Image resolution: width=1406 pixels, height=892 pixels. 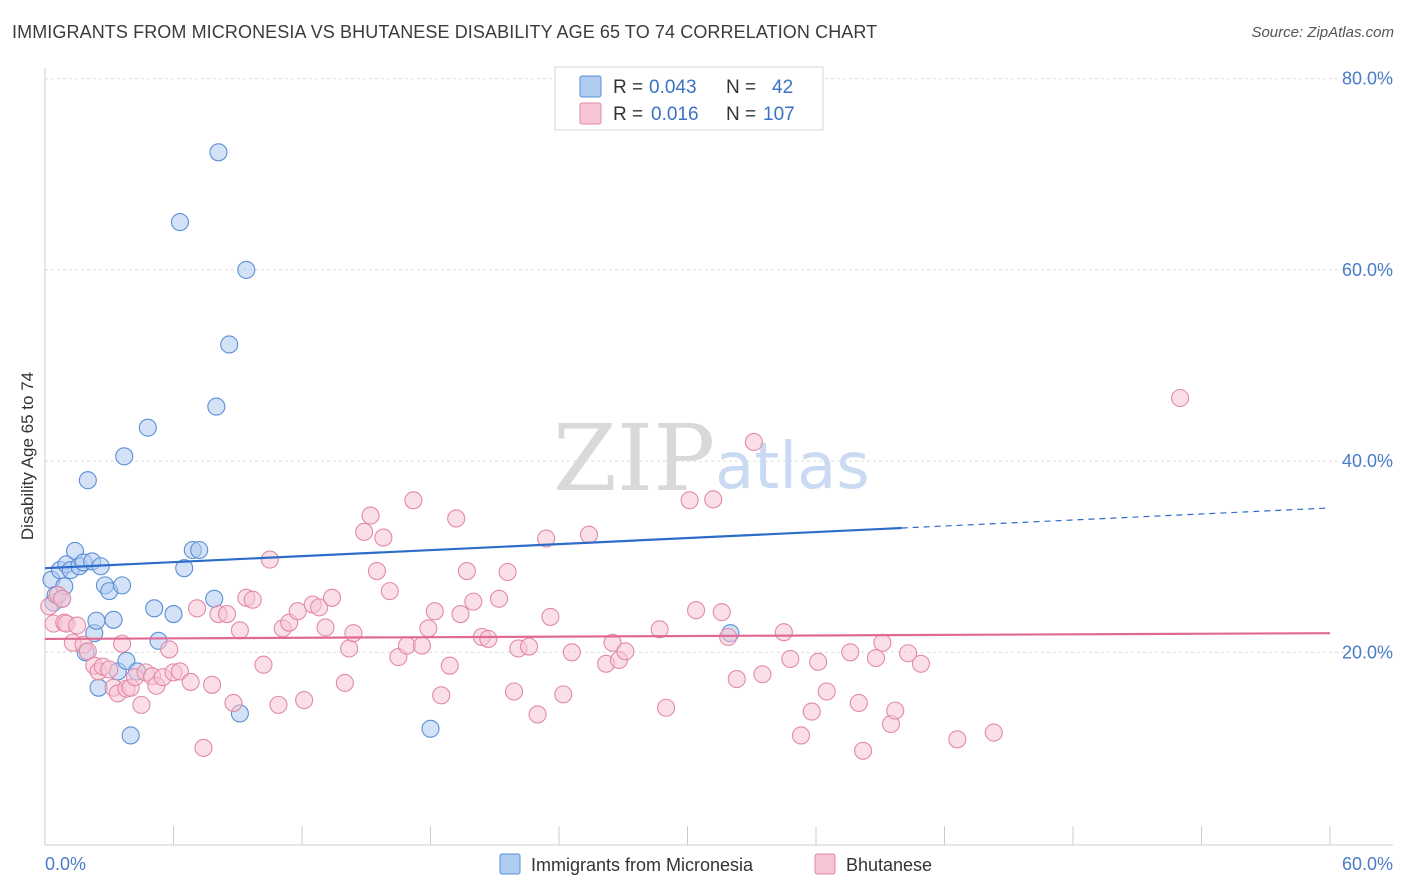 What do you see at coordinates (590, 113) in the screenshot?
I see `legend-swatch-bhutanese` at bounding box center [590, 113].